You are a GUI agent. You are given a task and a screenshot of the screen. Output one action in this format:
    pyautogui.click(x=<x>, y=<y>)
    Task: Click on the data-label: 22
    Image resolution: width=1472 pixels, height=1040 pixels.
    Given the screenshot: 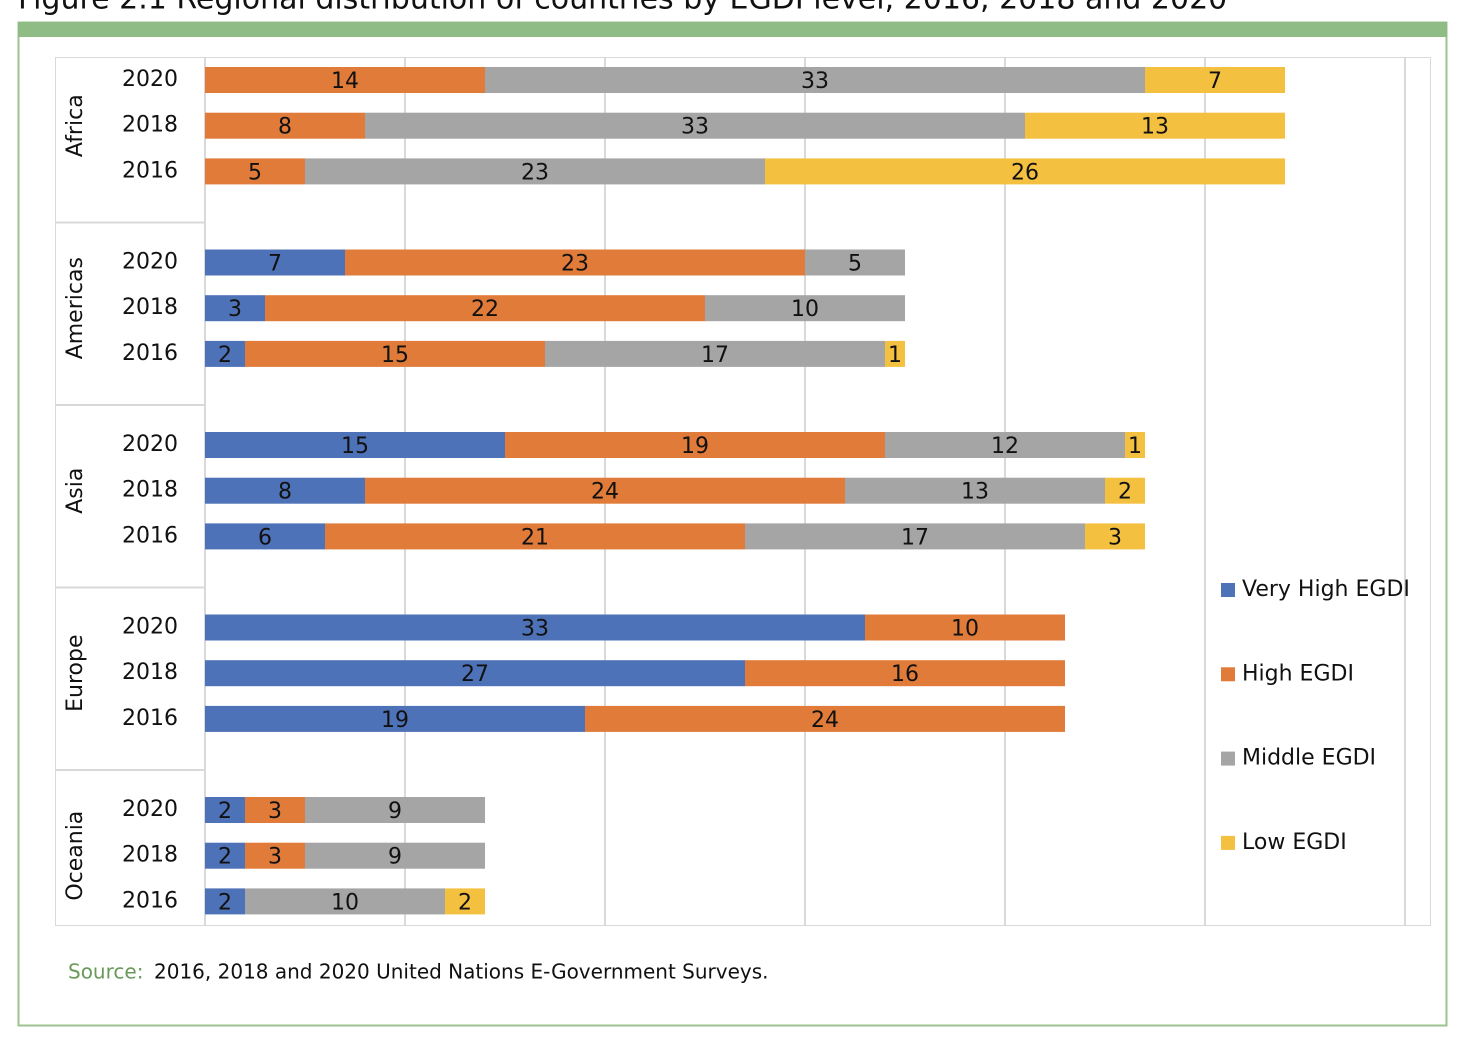 What is the action you would take?
    pyautogui.click(x=485, y=309)
    